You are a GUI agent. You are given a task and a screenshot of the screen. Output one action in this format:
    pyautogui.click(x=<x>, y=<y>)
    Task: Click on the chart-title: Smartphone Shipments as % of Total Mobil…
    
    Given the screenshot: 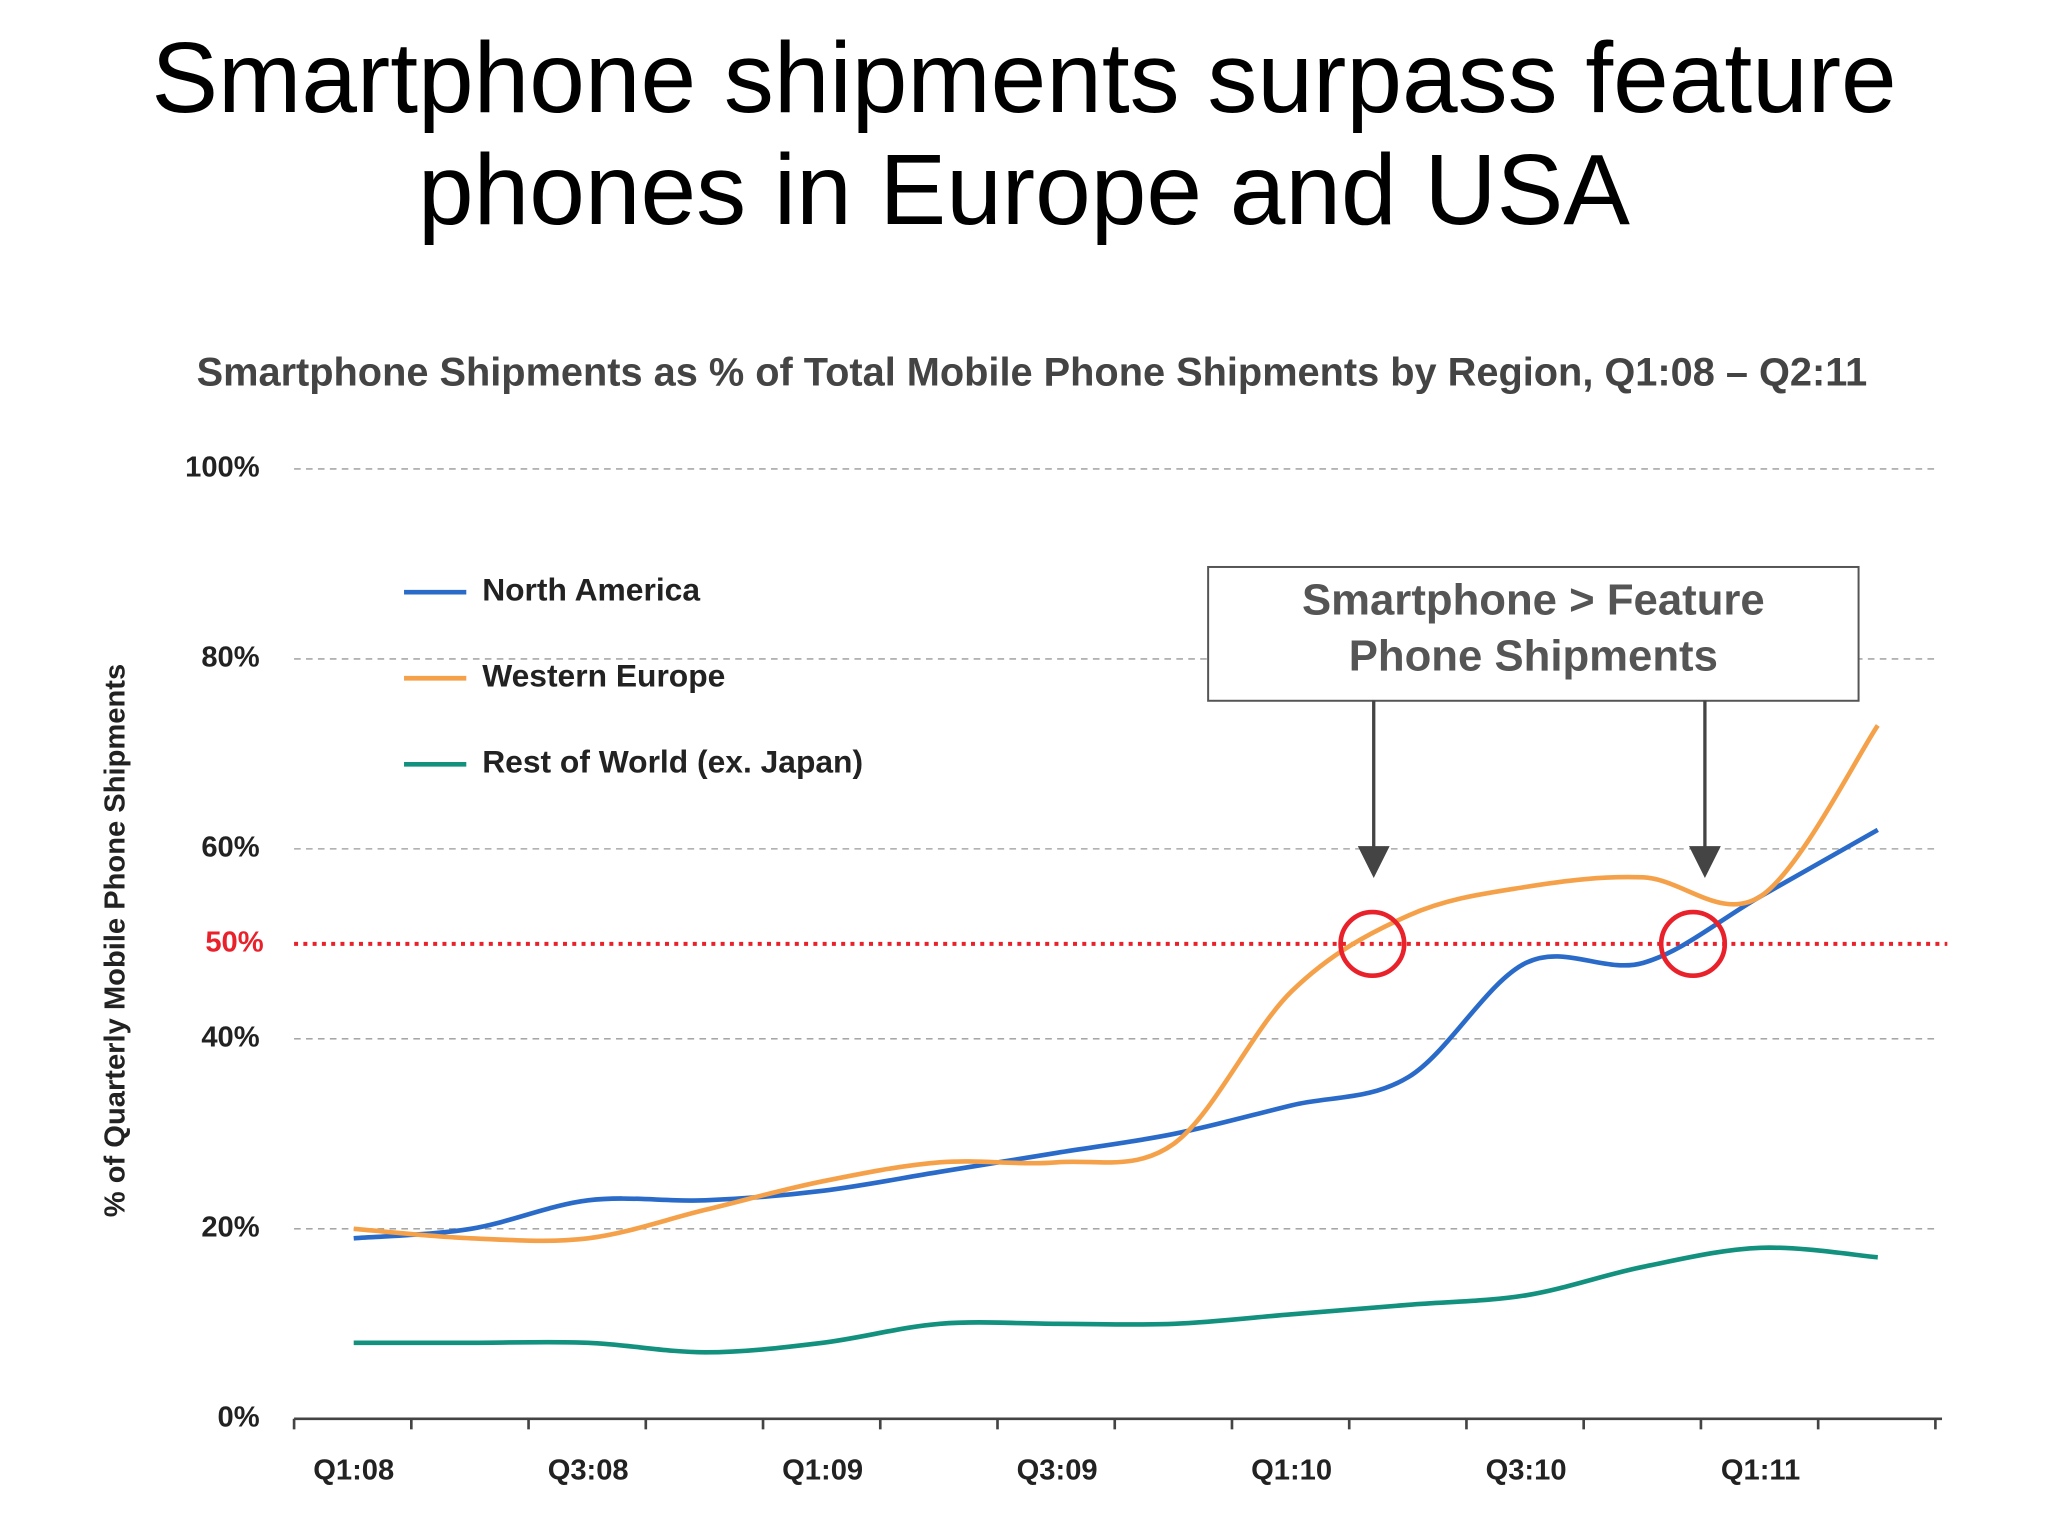 What is the action you would take?
    pyautogui.click(x=1032, y=372)
    